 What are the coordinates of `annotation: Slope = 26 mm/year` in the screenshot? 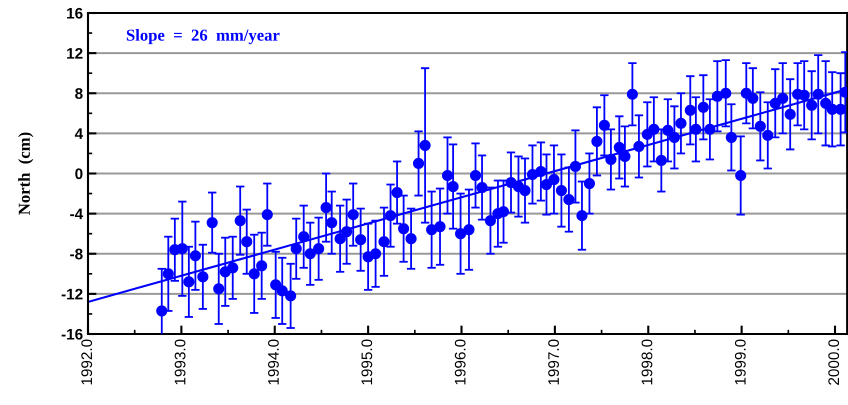 It's located at (203, 36).